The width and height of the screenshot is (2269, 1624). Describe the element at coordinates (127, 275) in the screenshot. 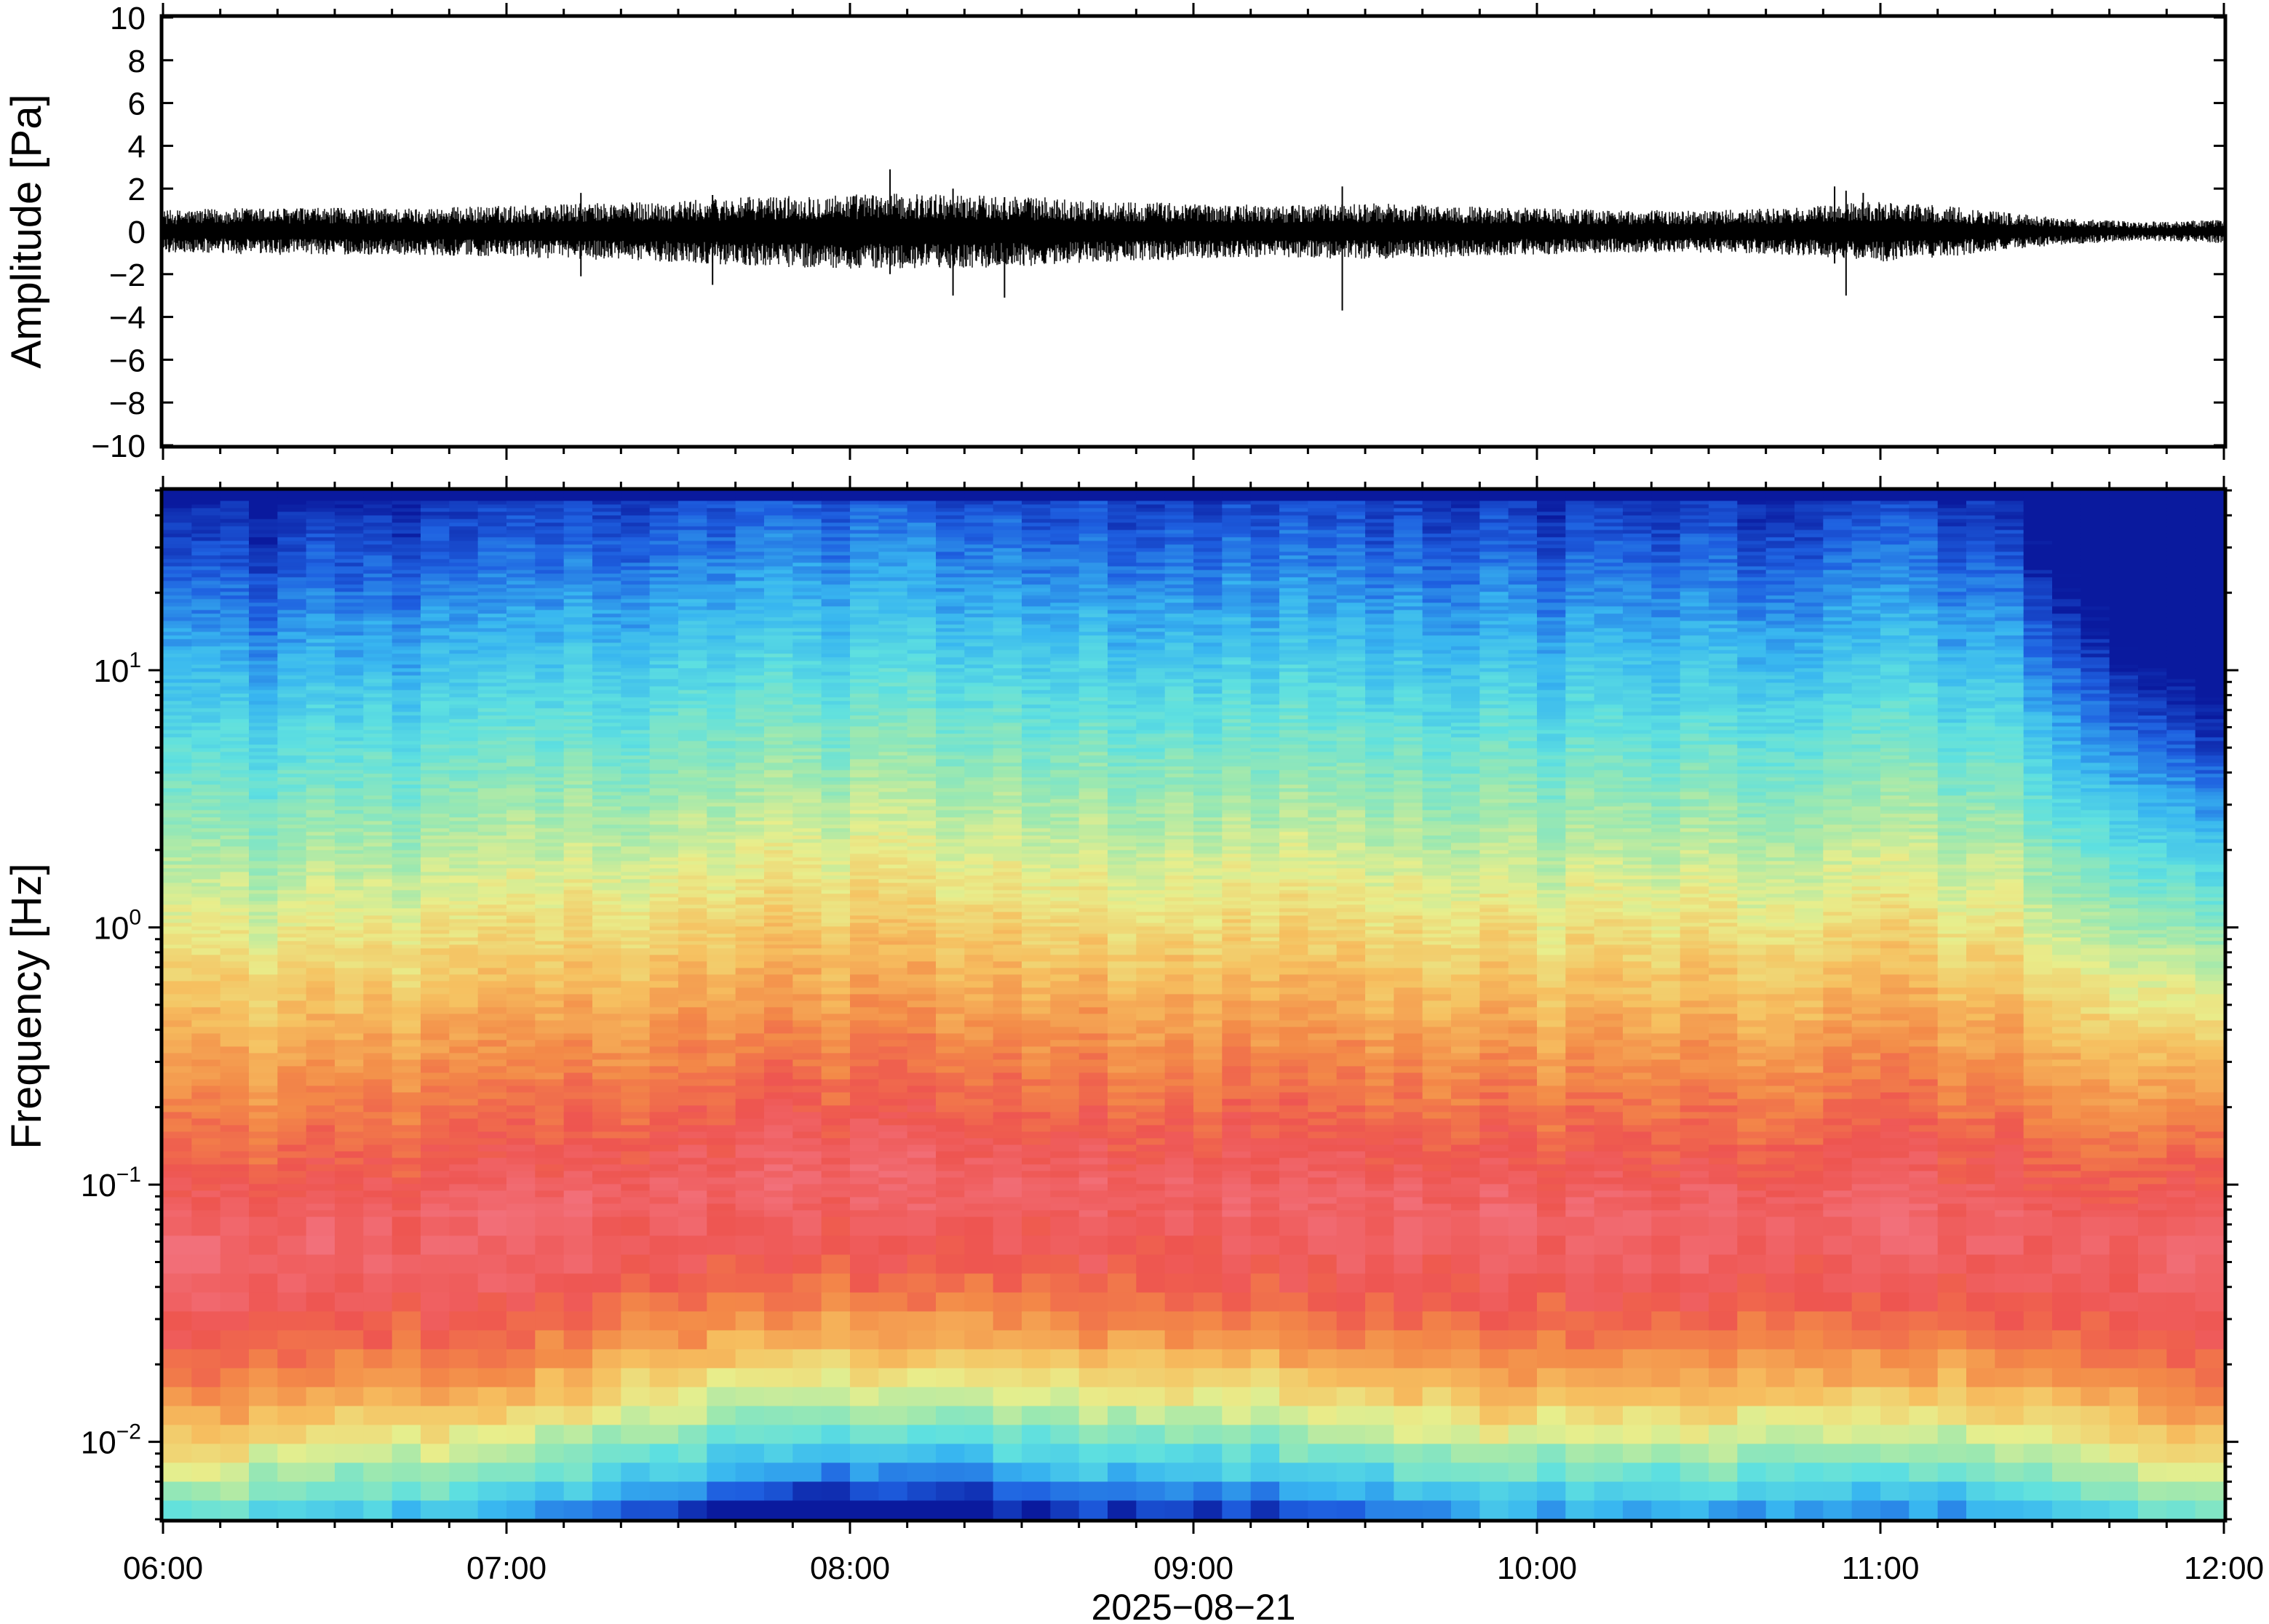

I see `waveform-y-tick-label: −2` at that location.